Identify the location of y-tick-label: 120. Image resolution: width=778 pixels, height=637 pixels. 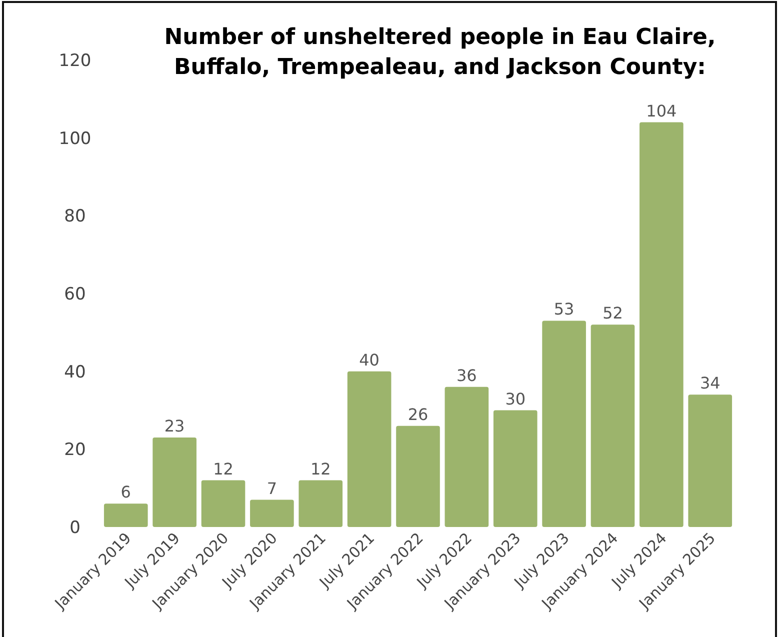
(75, 60).